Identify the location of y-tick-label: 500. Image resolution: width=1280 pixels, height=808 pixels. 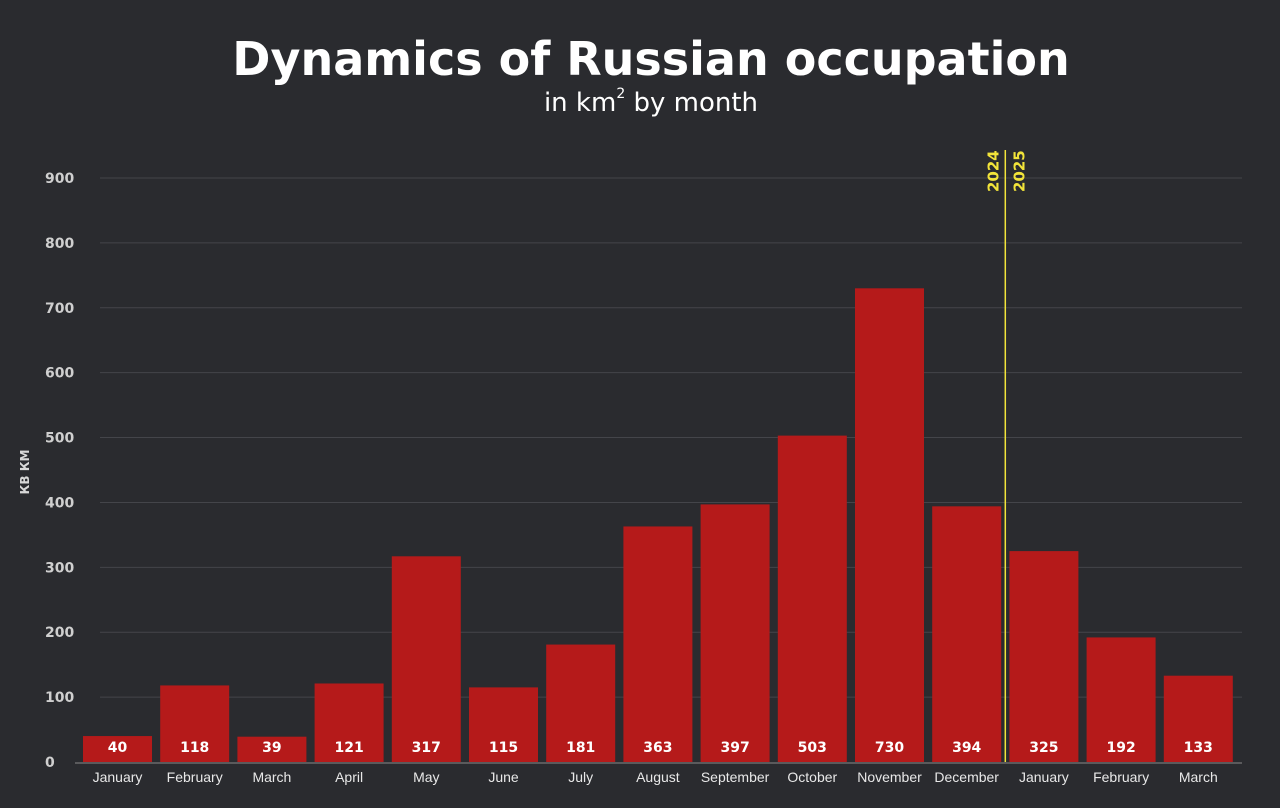
(59, 439).